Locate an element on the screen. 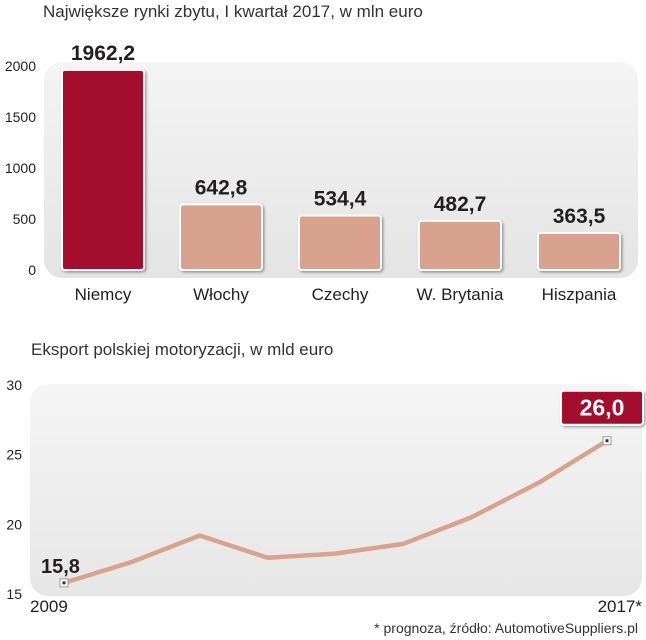  bar-y-tick-label: 1000 is located at coordinates (20, 168).